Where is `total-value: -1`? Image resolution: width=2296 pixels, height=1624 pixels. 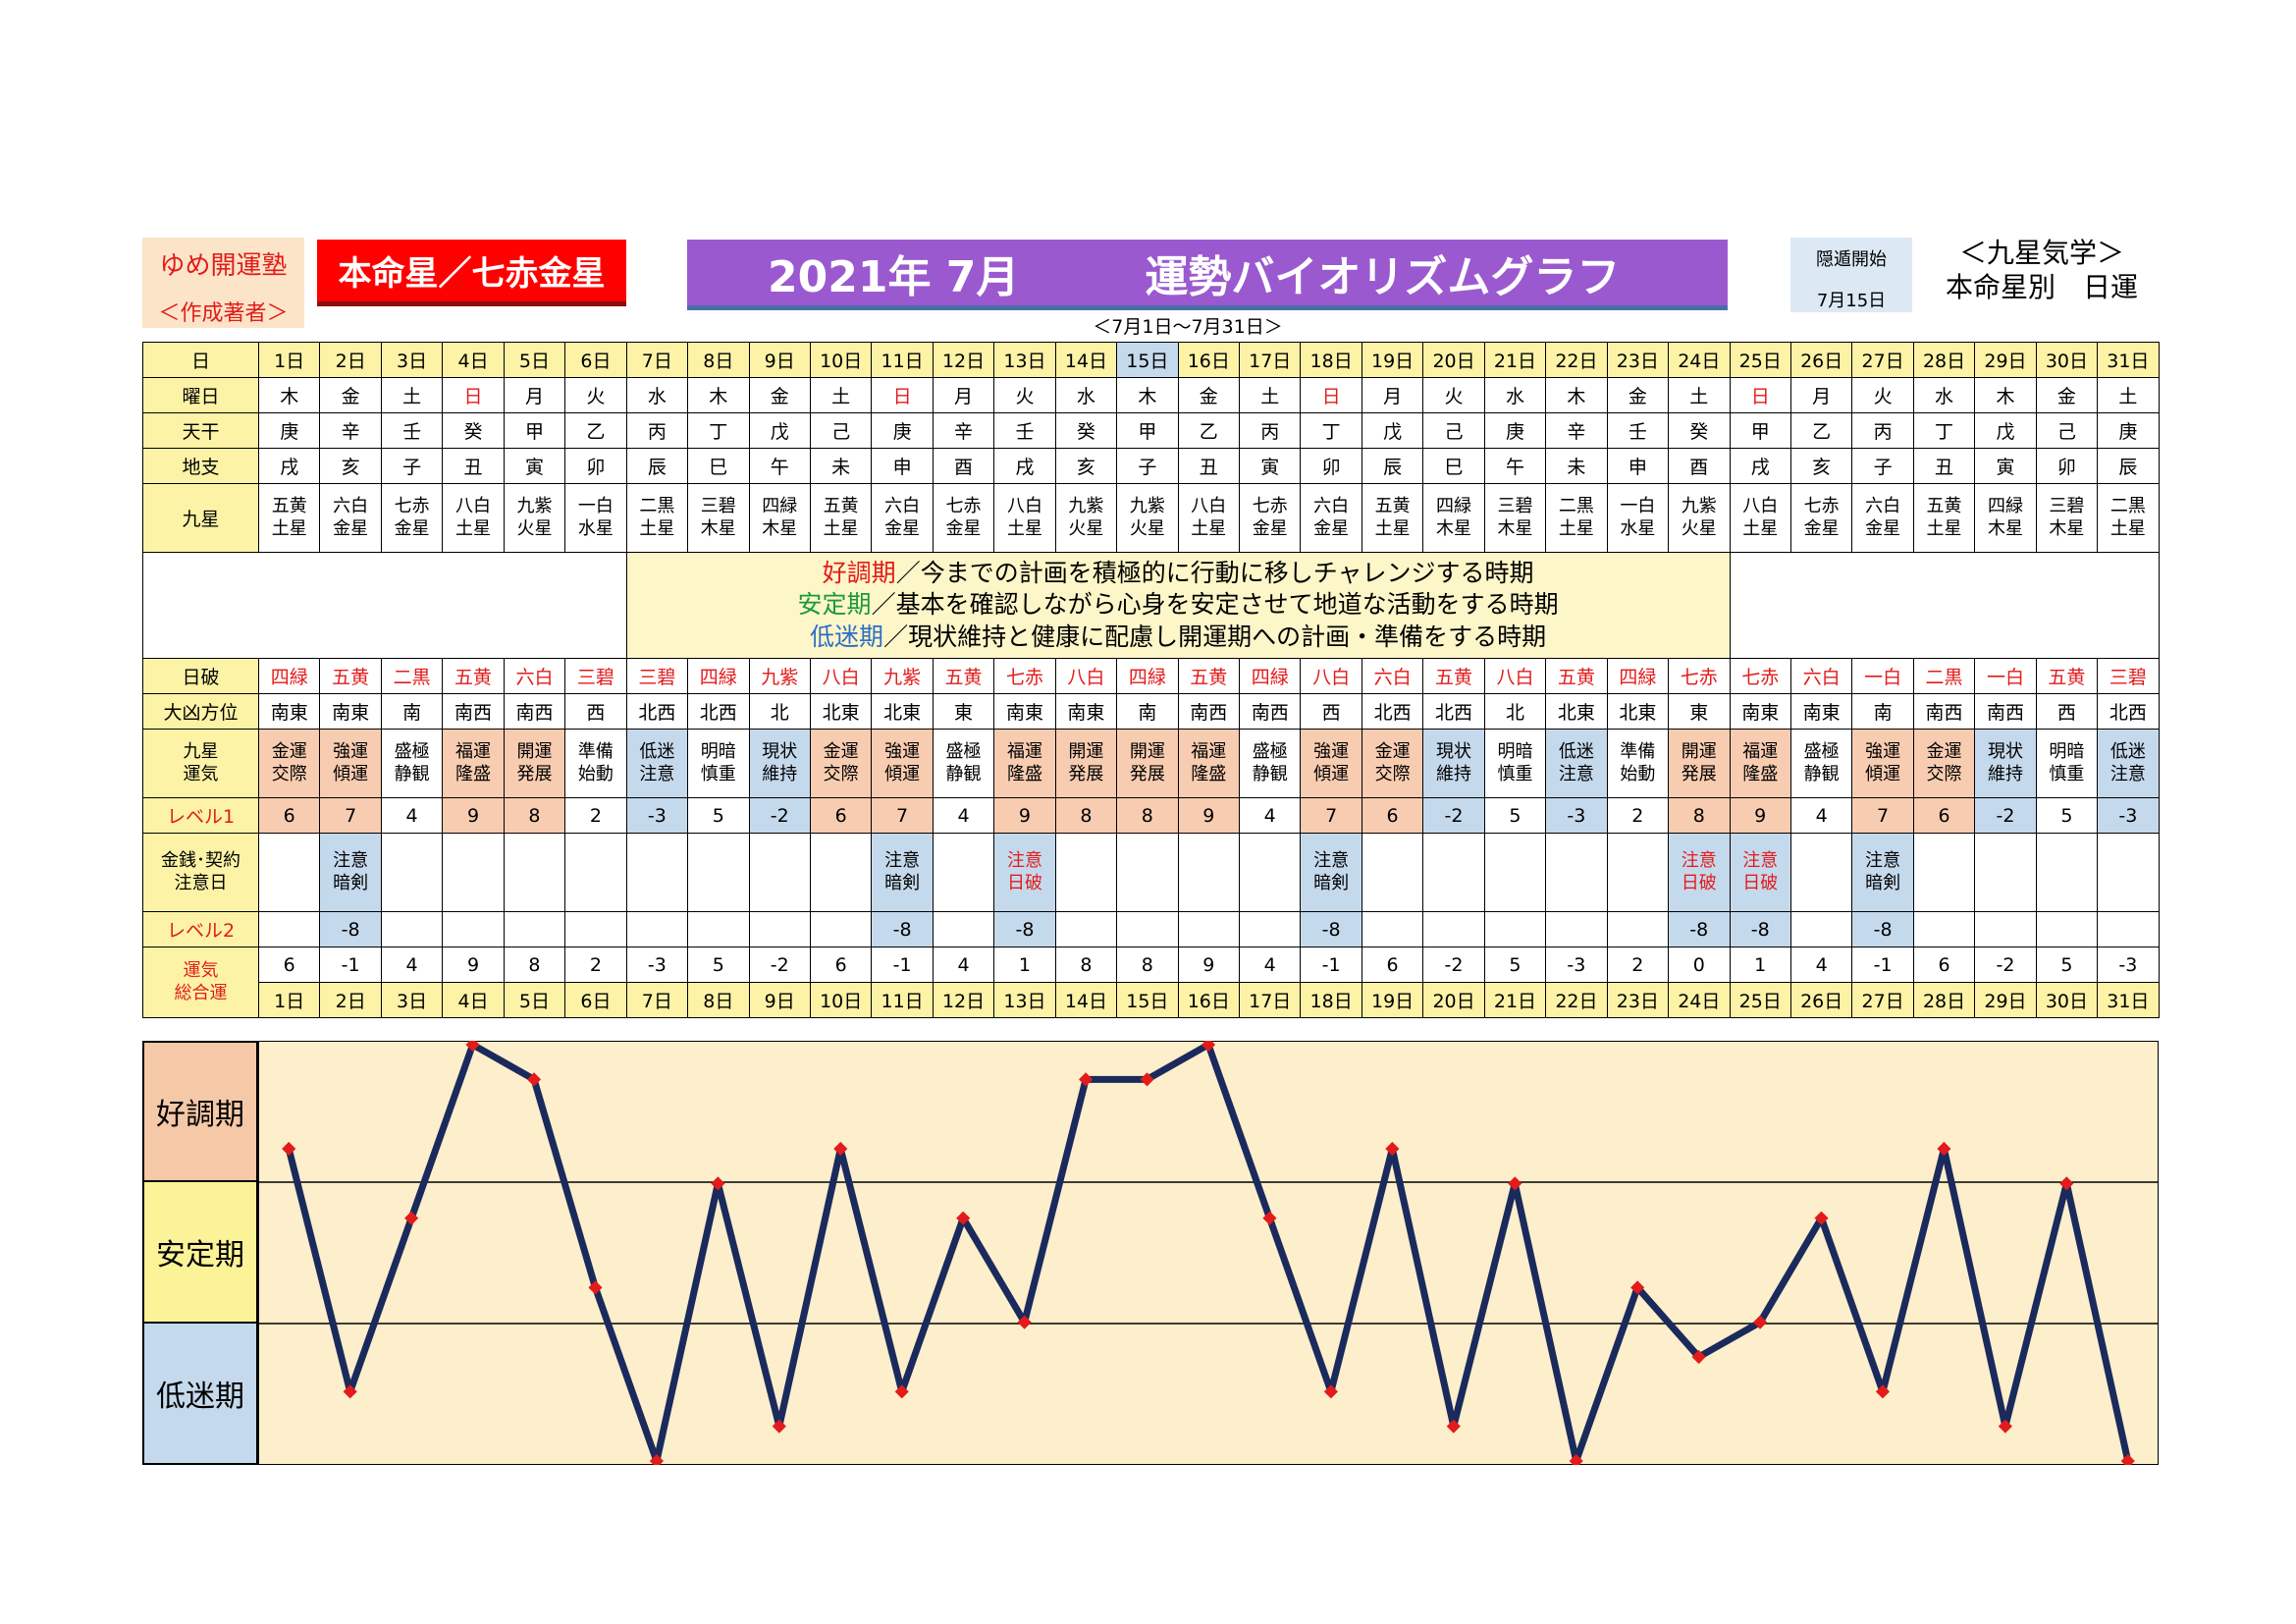 total-value: -1 is located at coordinates (1883, 964).